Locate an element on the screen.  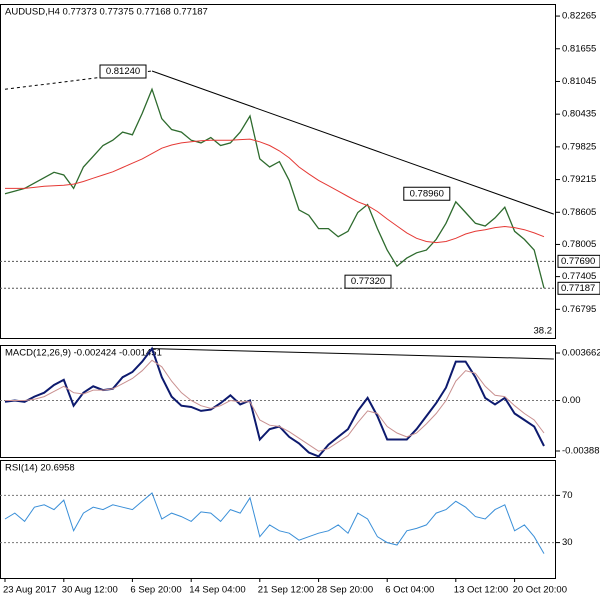
x-tick-label: 6 Sep 20:00 is located at coordinates (155, 590).